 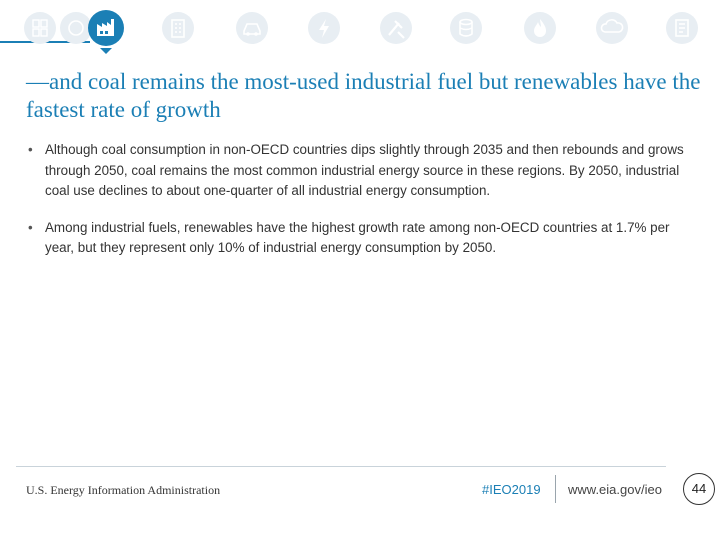 I want to click on overview-icon, so click(x=40, y=28).